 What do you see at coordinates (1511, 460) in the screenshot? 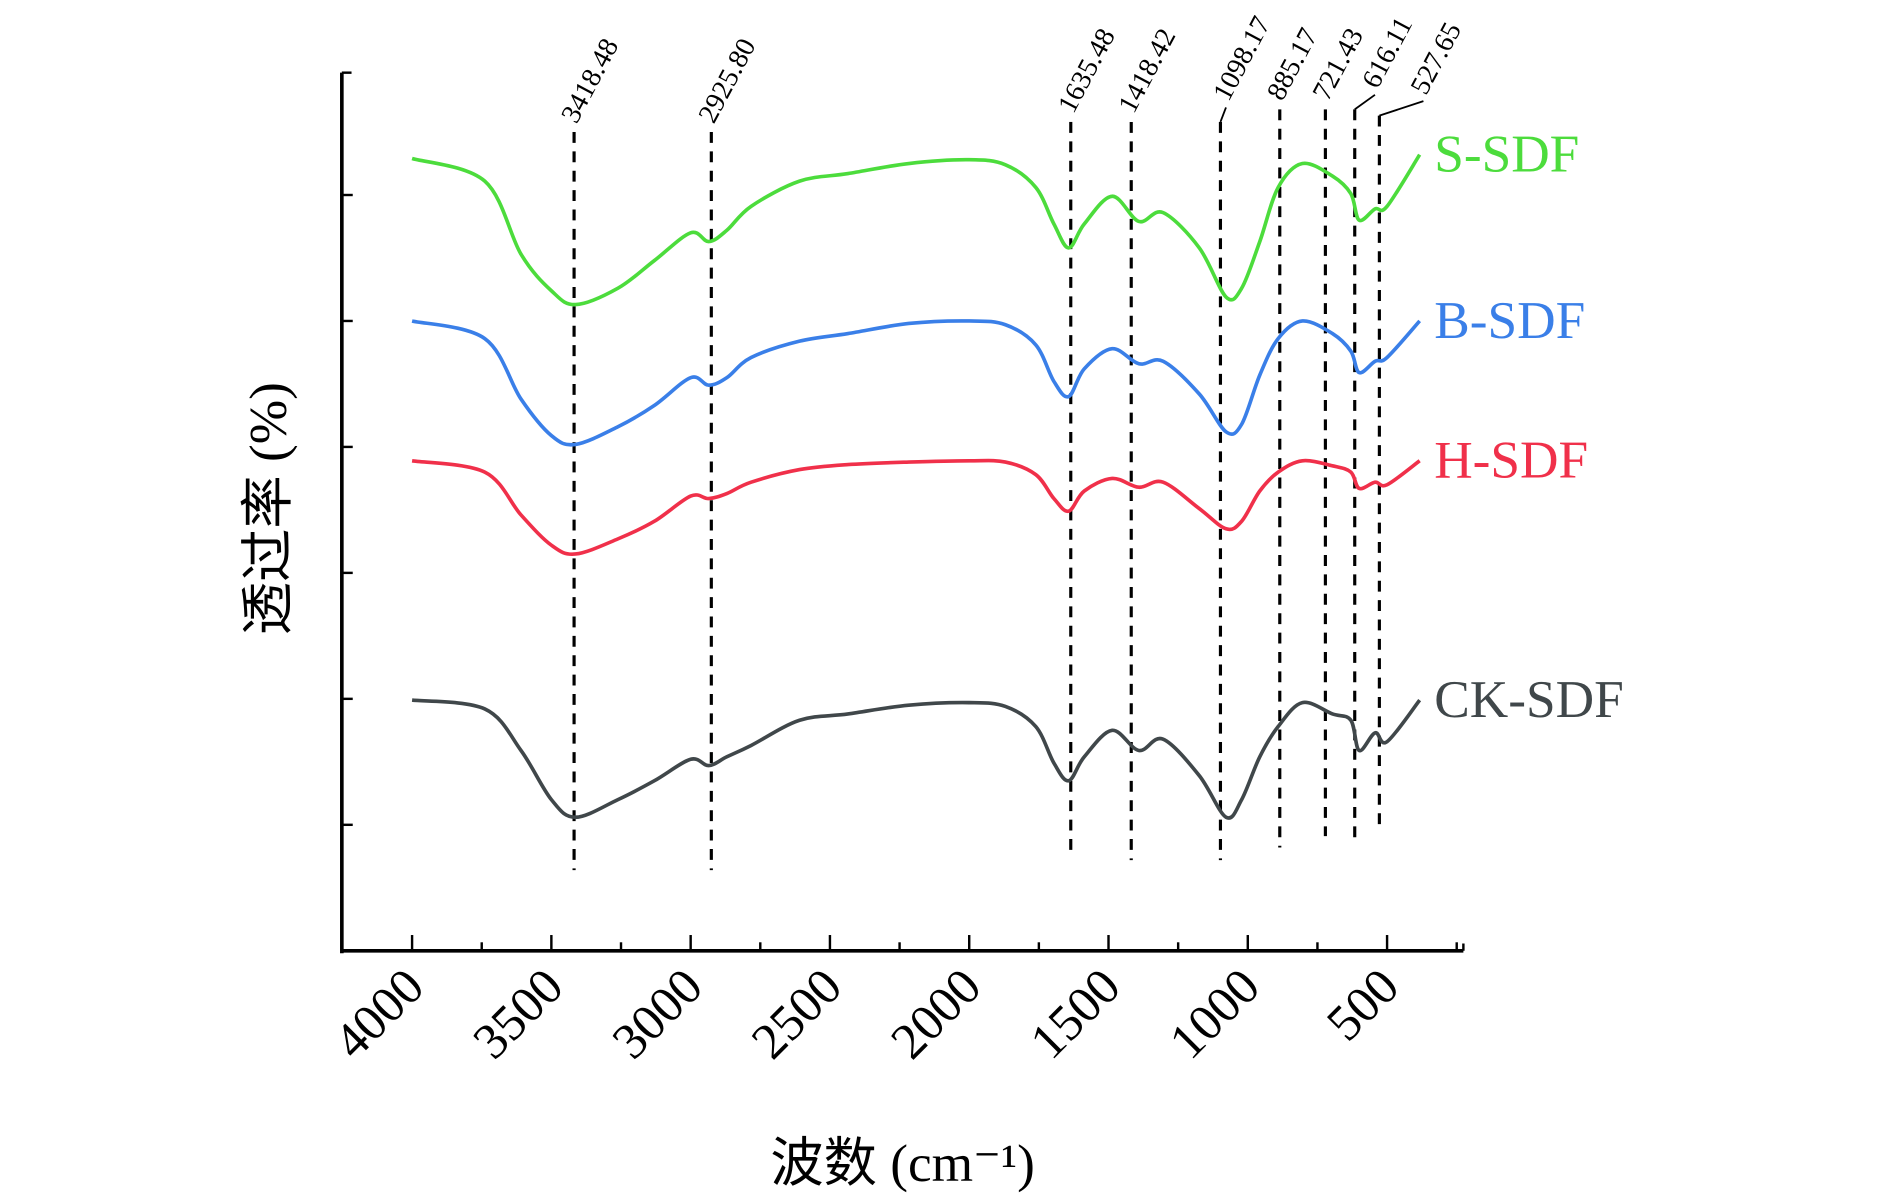
I see `series-label-h-sdf: H-SDF` at bounding box center [1511, 460].